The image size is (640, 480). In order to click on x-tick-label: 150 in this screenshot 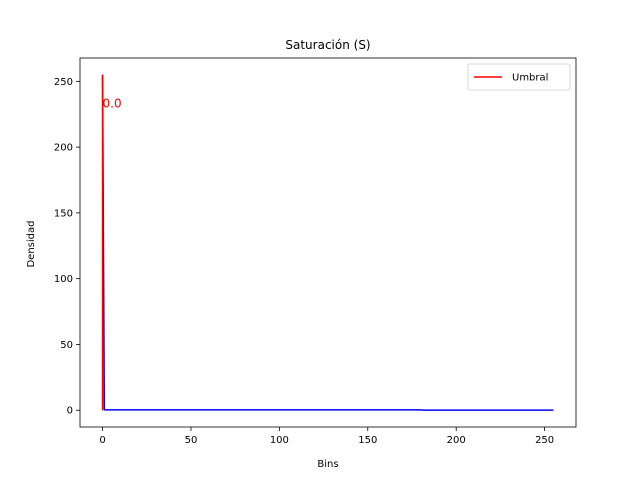, I will do `click(367, 440)`.